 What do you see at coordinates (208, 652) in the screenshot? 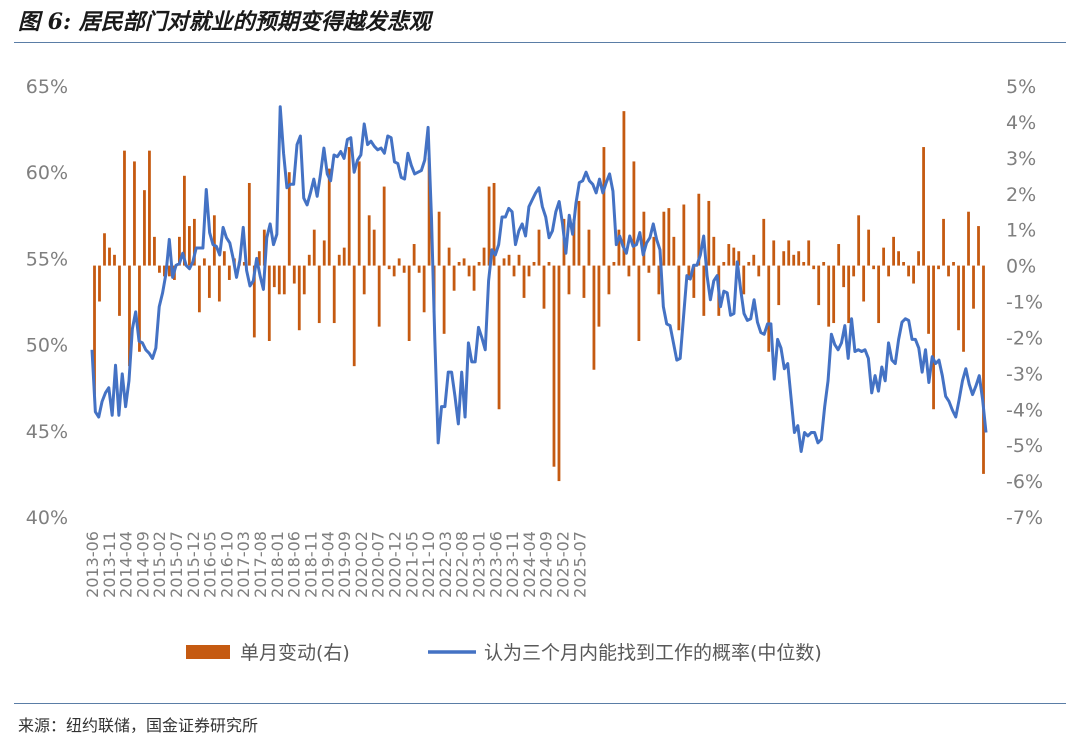
I see `legend-bar-swatch` at bounding box center [208, 652].